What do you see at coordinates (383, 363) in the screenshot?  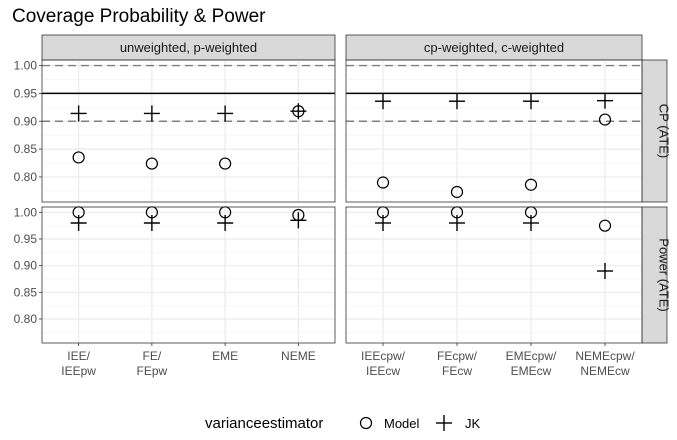 I see `x-tick-label: IEEcpw/IEEcw` at bounding box center [383, 363].